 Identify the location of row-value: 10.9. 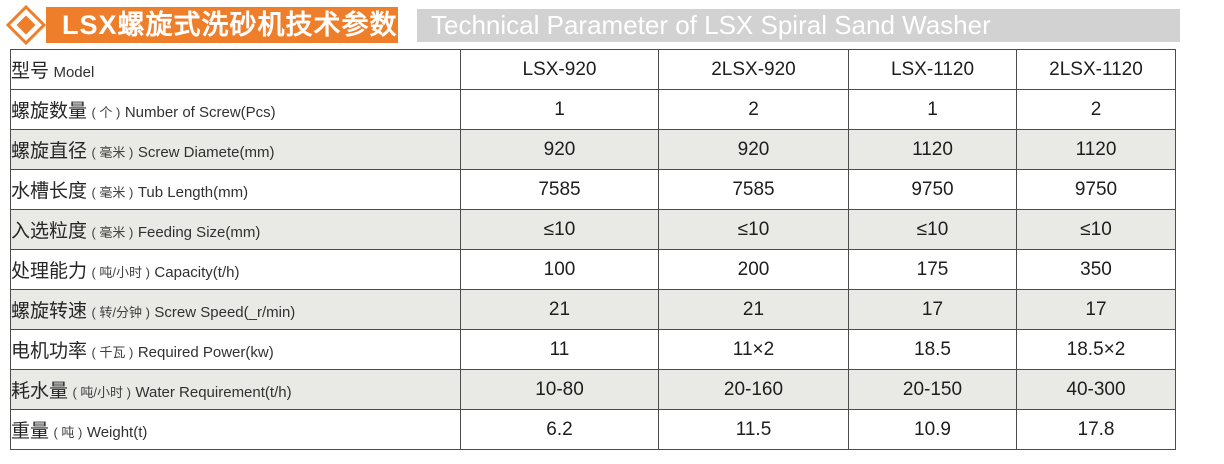
(932, 429).